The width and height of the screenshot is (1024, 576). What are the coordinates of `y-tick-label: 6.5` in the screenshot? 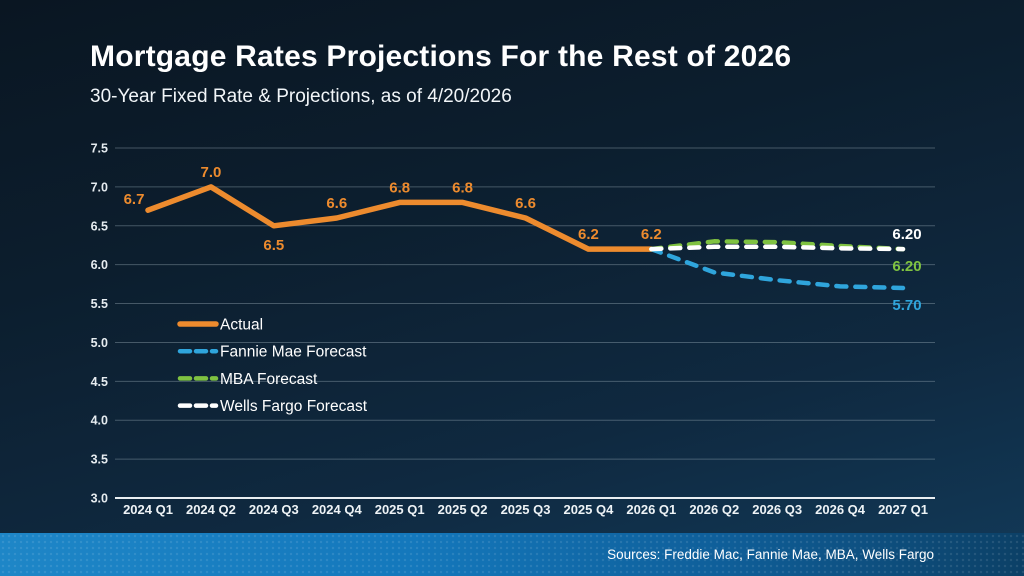 It's located at (99, 226).